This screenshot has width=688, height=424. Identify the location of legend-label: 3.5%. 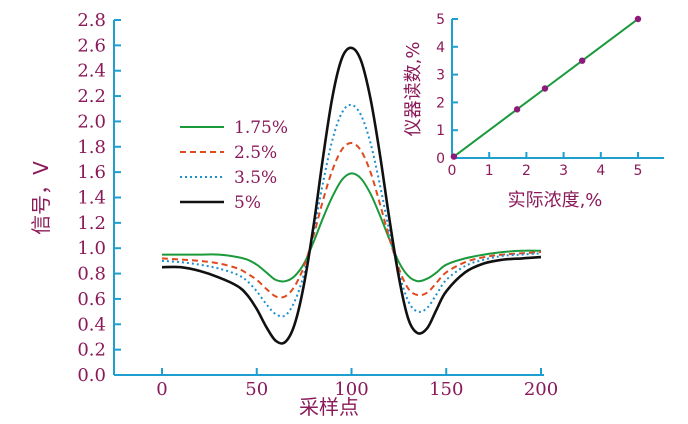
(255, 178).